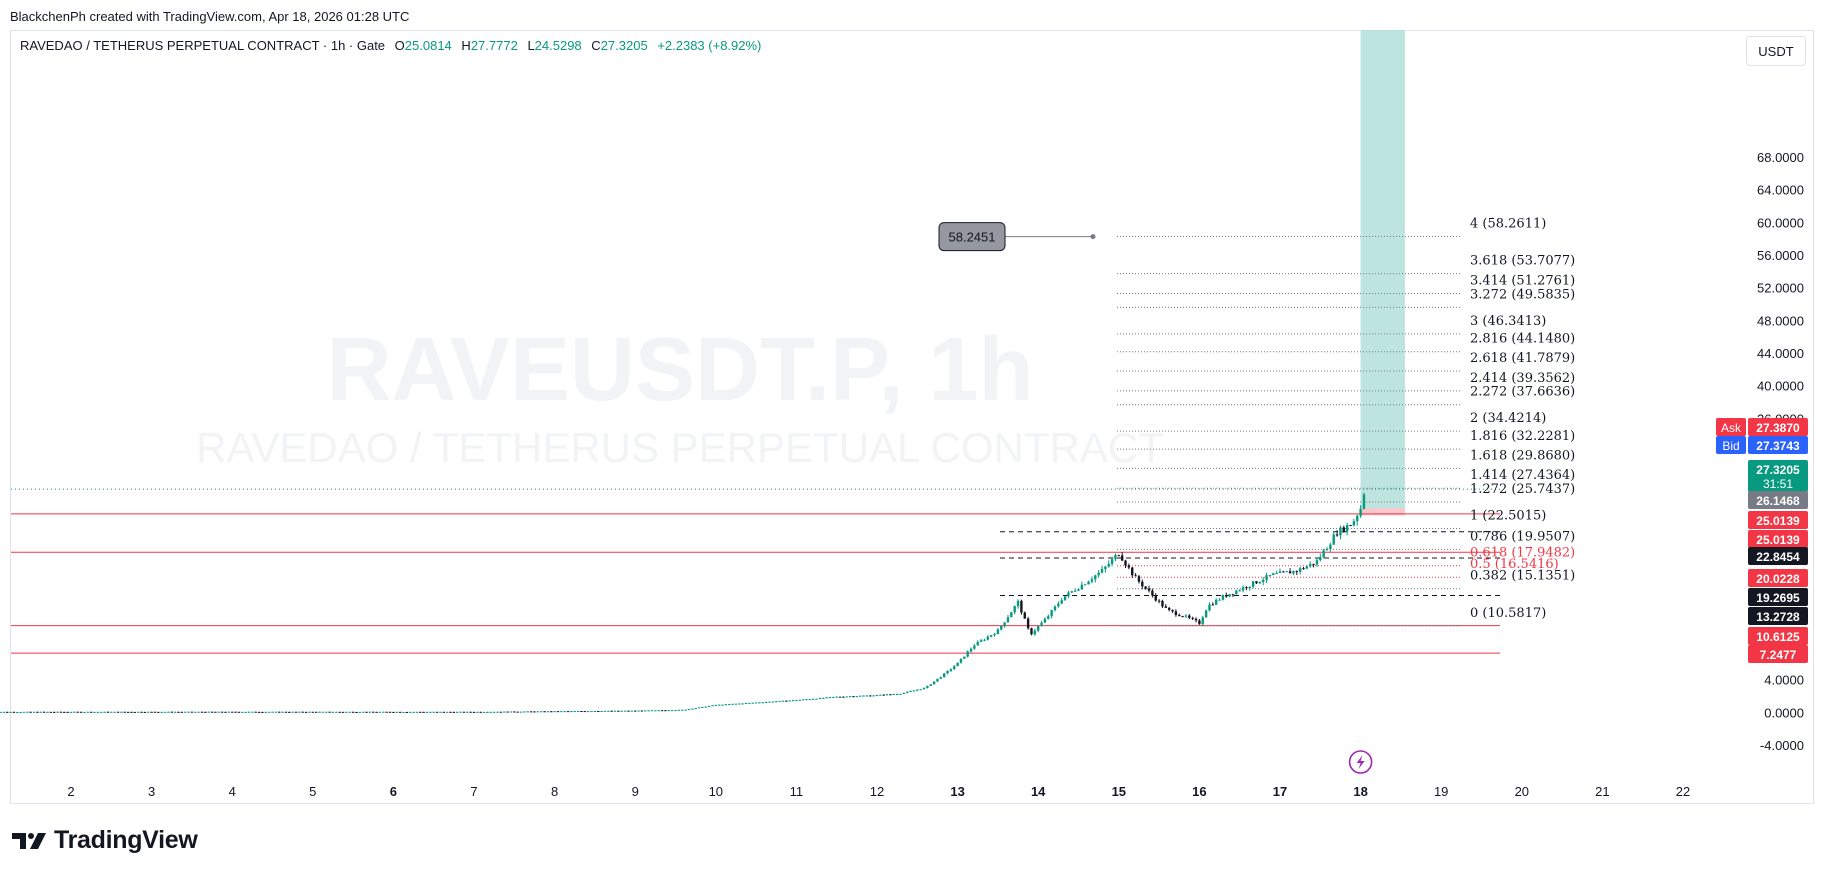  I want to click on fib-level-label: 2 (34.4214), so click(1508, 418).